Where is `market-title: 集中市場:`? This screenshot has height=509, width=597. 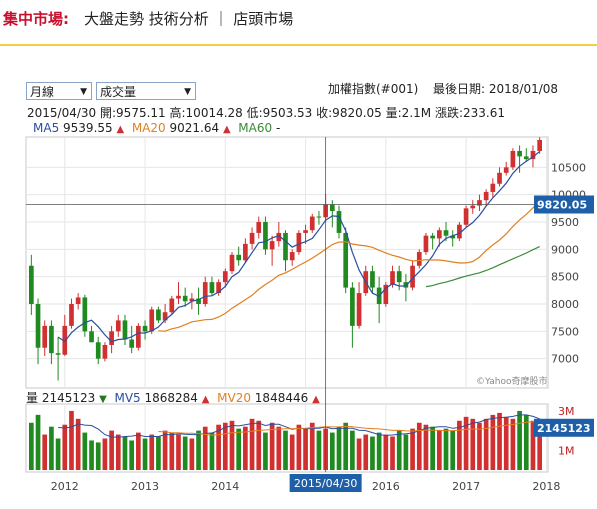 market-title: 集中市場: is located at coordinates (36, 19).